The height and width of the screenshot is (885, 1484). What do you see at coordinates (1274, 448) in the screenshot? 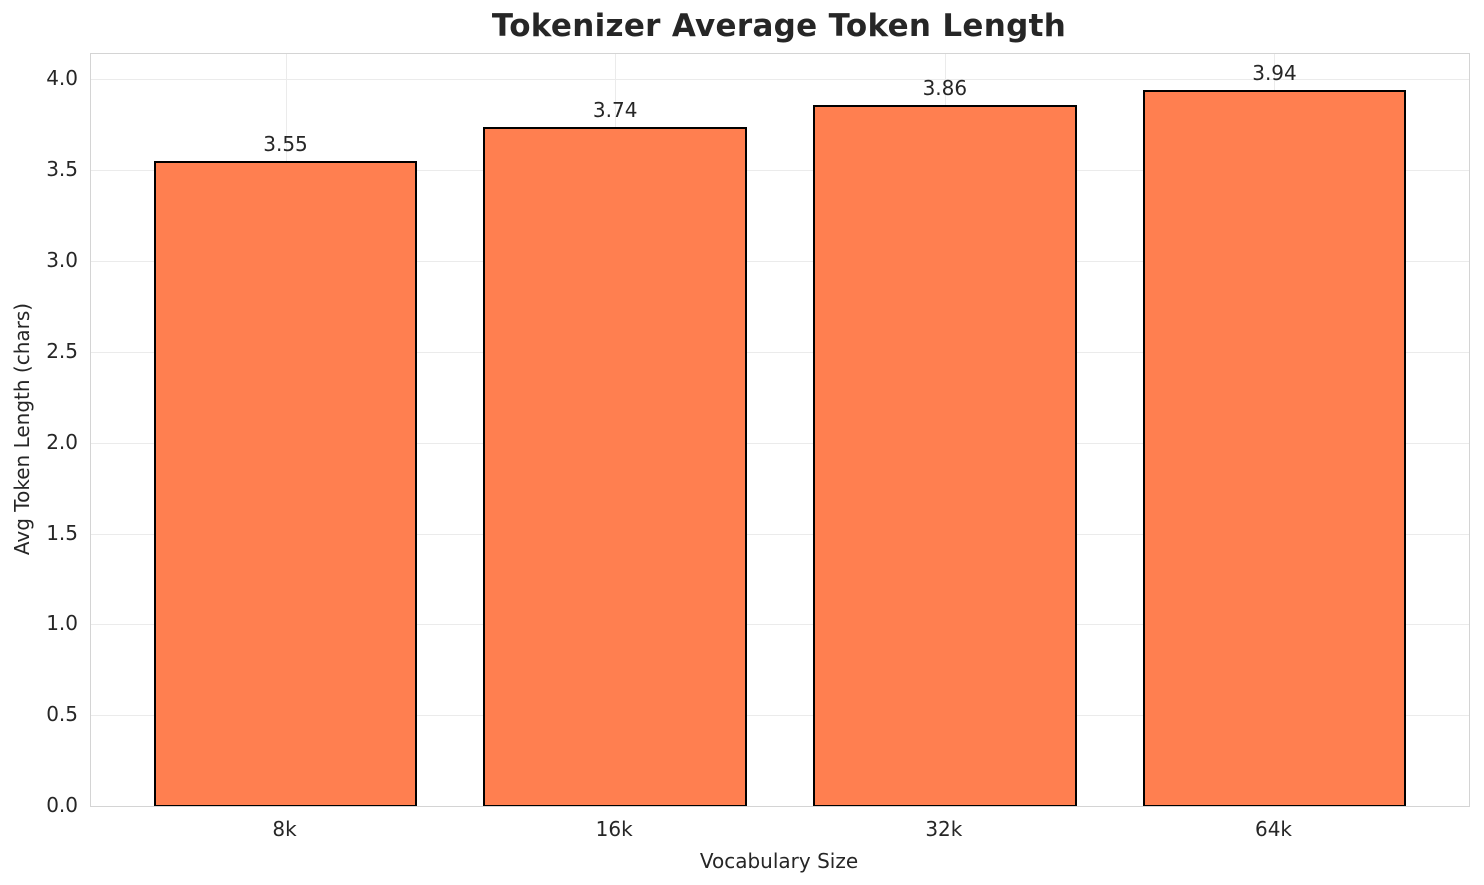
I see `bar-64k` at bounding box center [1274, 448].